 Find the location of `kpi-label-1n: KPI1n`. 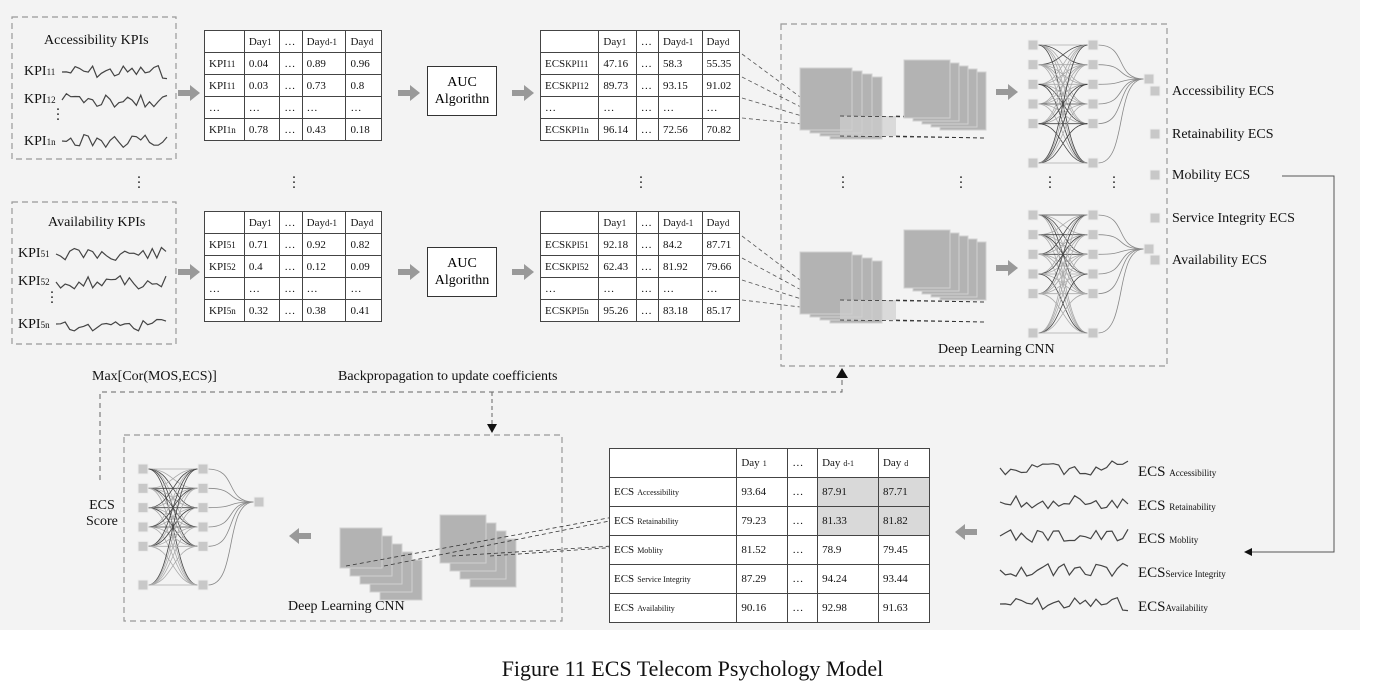

kpi-label-1n: KPI1n is located at coordinates (40, 141).